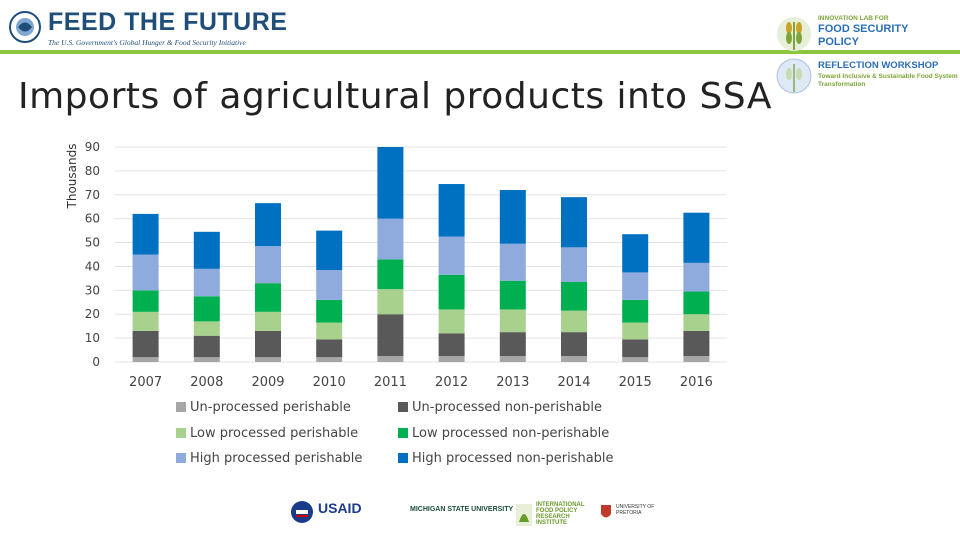  What do you see at coordinates (512, 382) in the screenshot?
I see `x-tick-label-2013: 2013` at bounding box center [512, 382].